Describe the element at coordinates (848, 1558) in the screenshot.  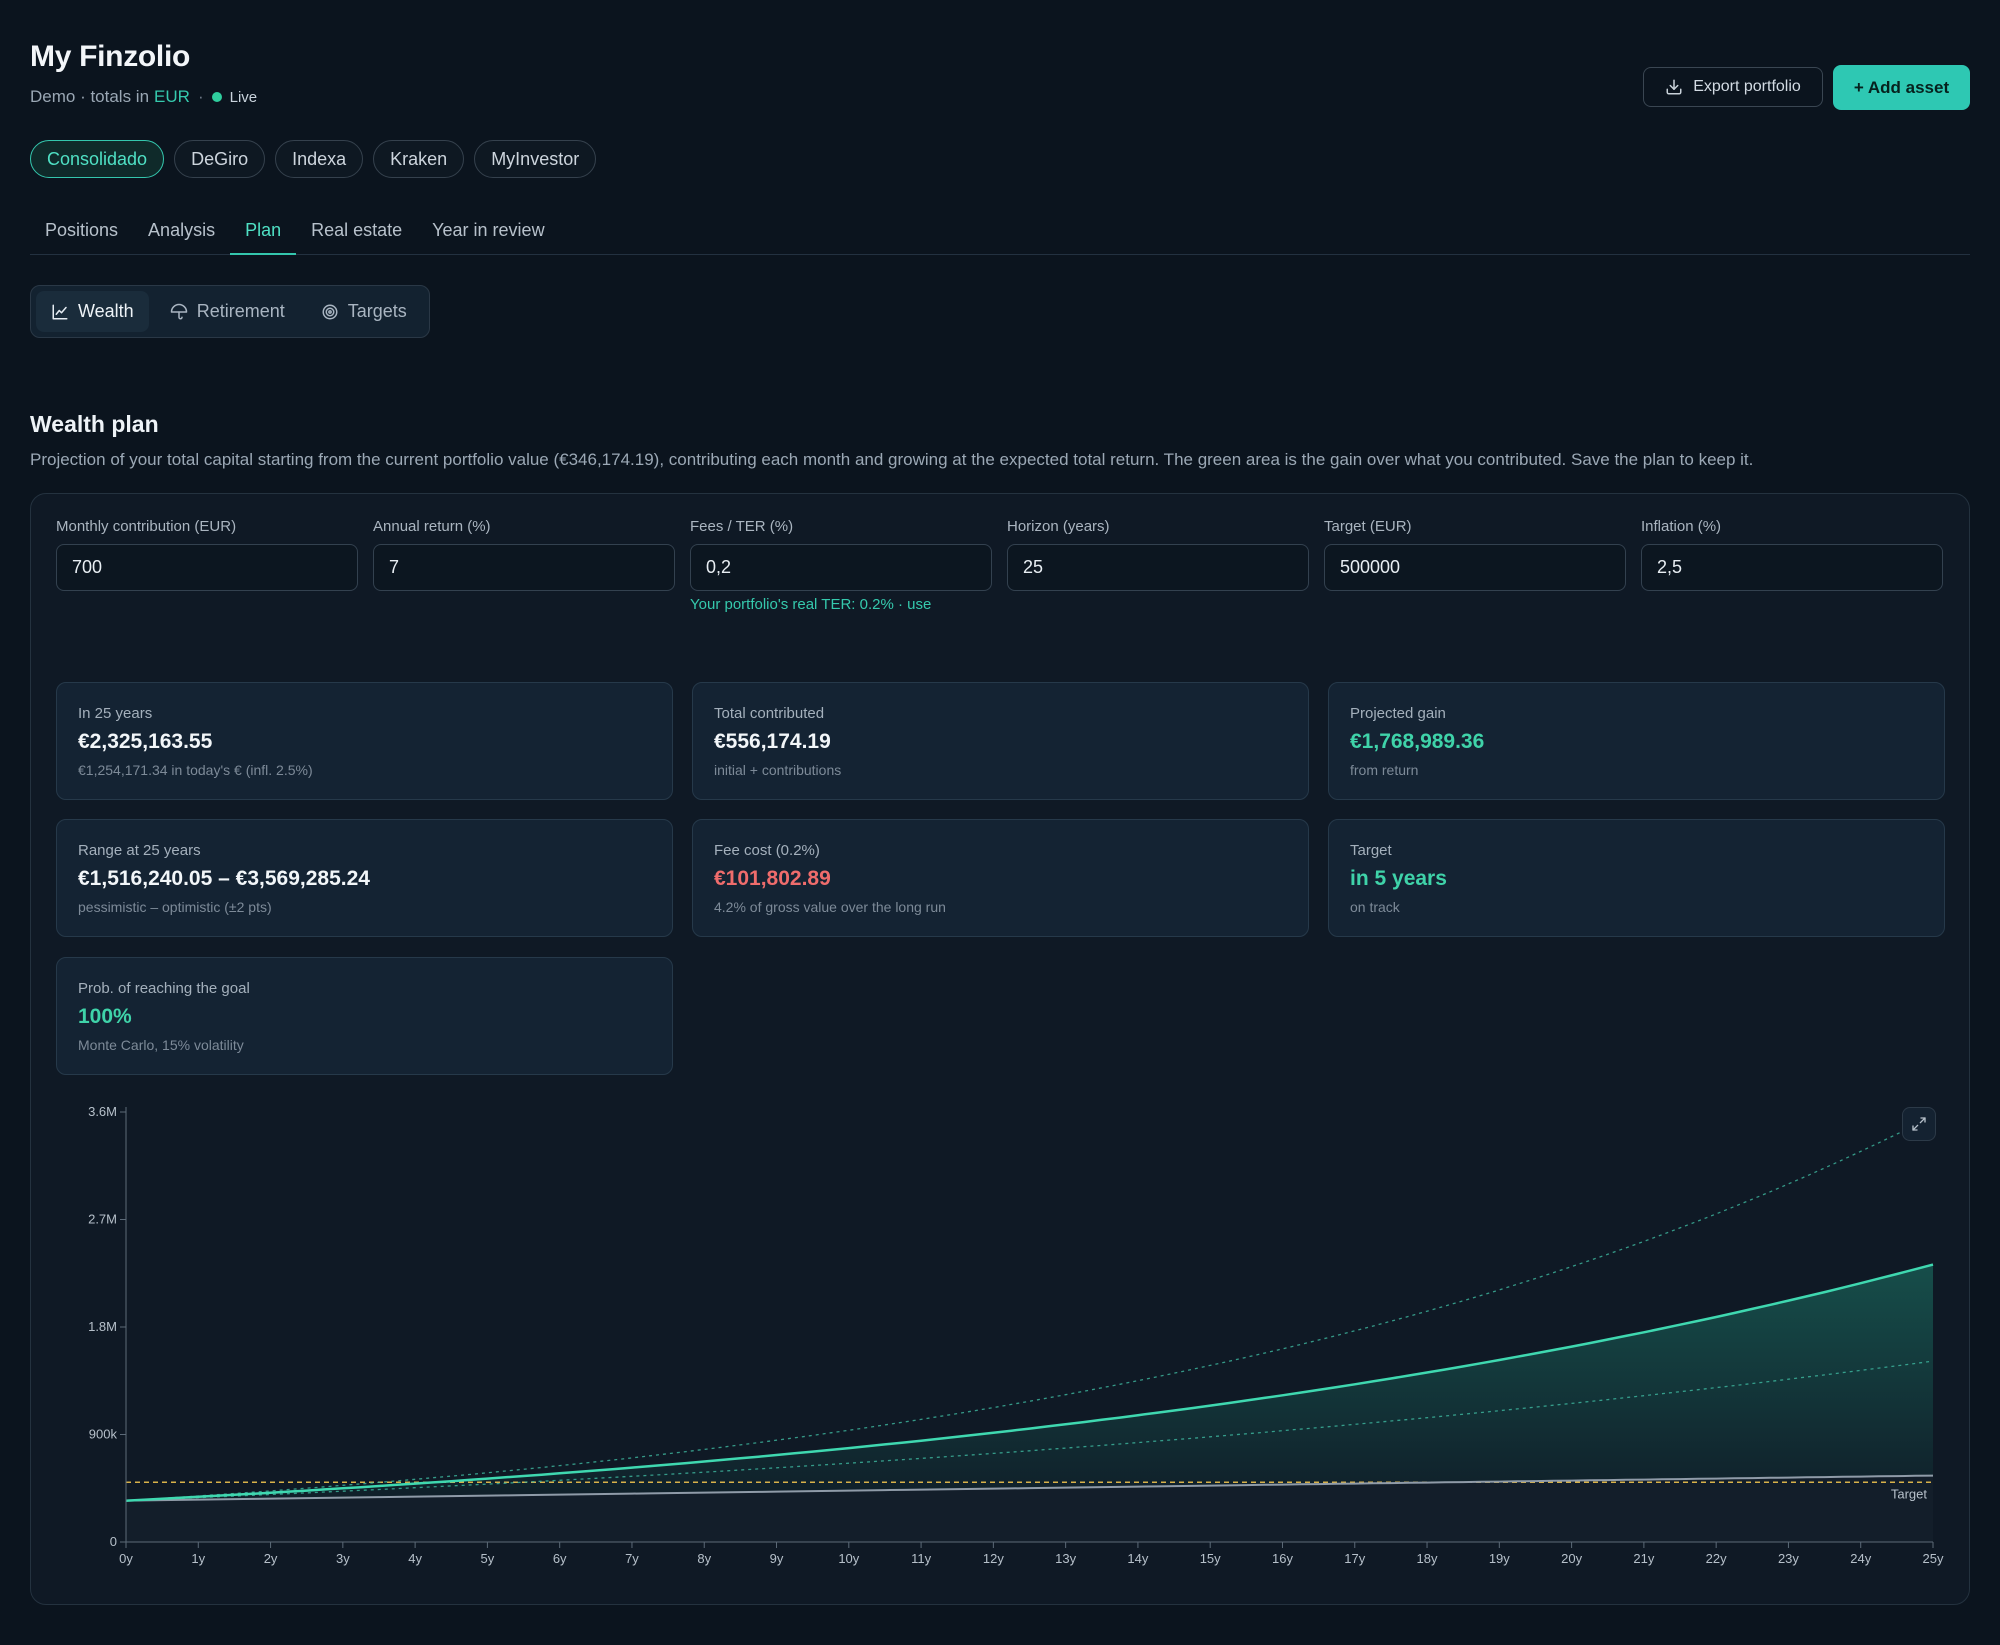
I see `x-tick-label: 10y` at that location.